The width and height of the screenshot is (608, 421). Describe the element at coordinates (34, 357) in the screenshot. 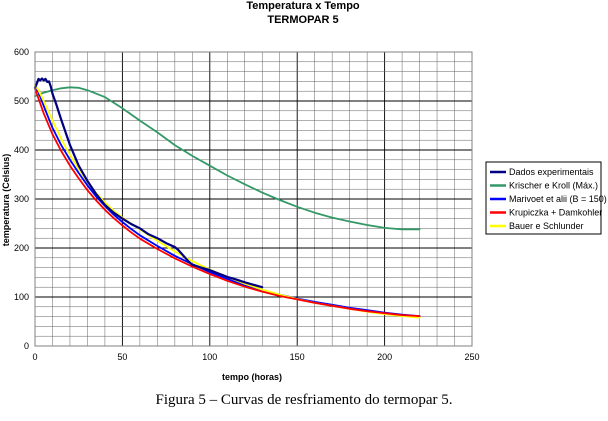

I see `x-tick-label: 0` at that location.